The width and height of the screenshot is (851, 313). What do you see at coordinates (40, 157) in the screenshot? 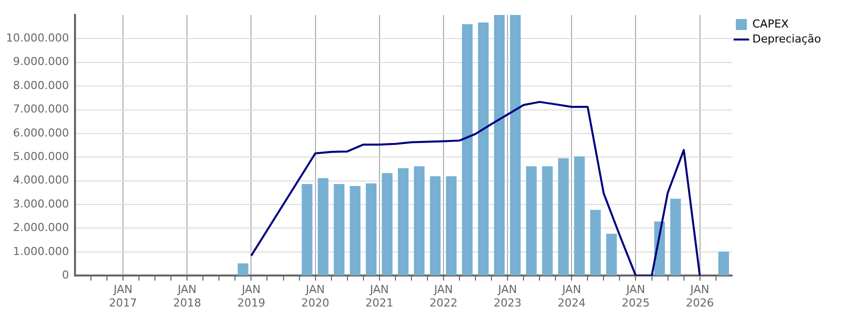
I see `y-tick-label: 5.000.000` at bounding box center [40, 157].